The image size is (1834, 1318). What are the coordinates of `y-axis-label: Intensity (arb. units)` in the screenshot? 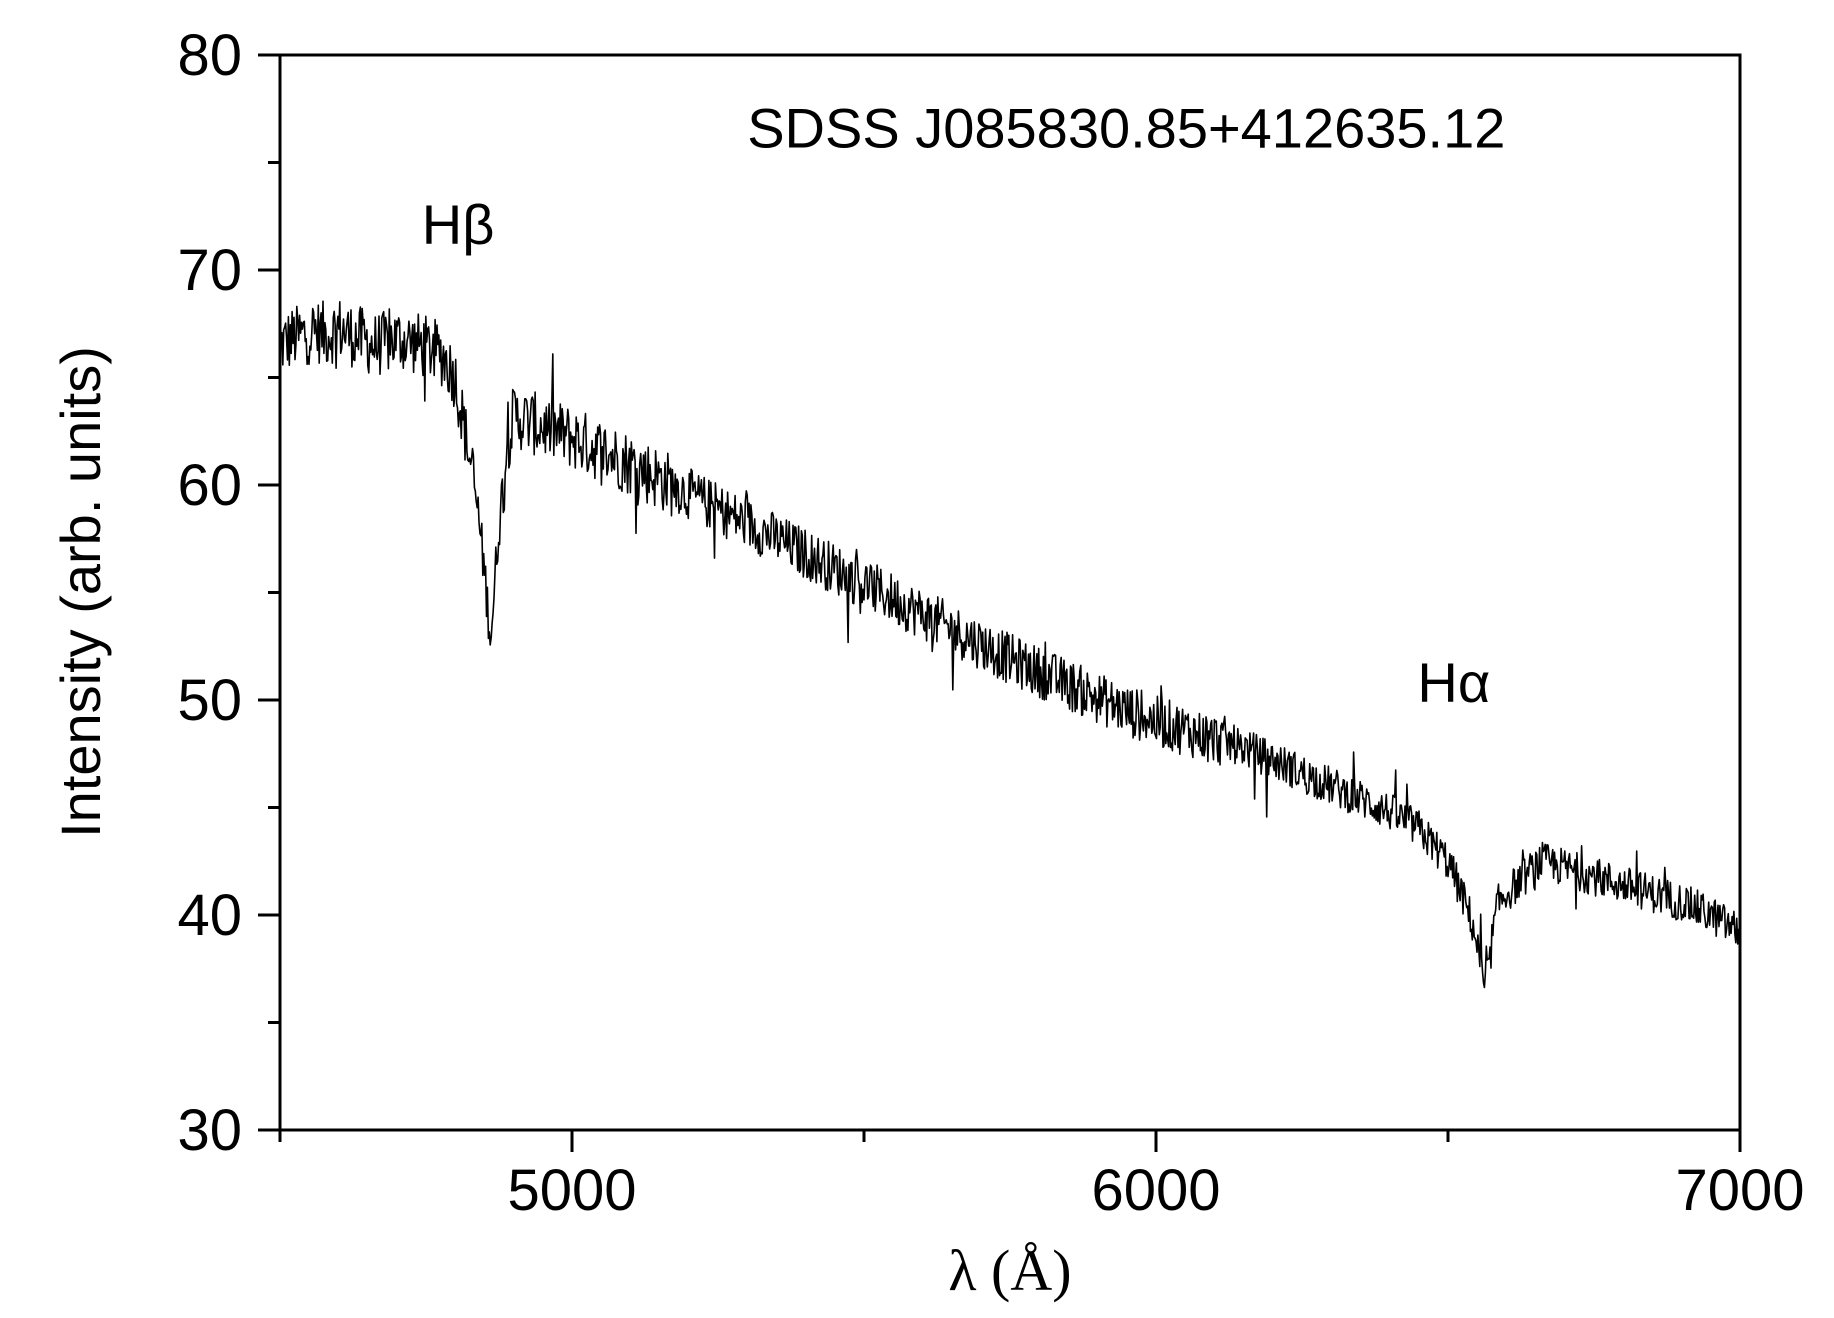 It's located at (80, 592).